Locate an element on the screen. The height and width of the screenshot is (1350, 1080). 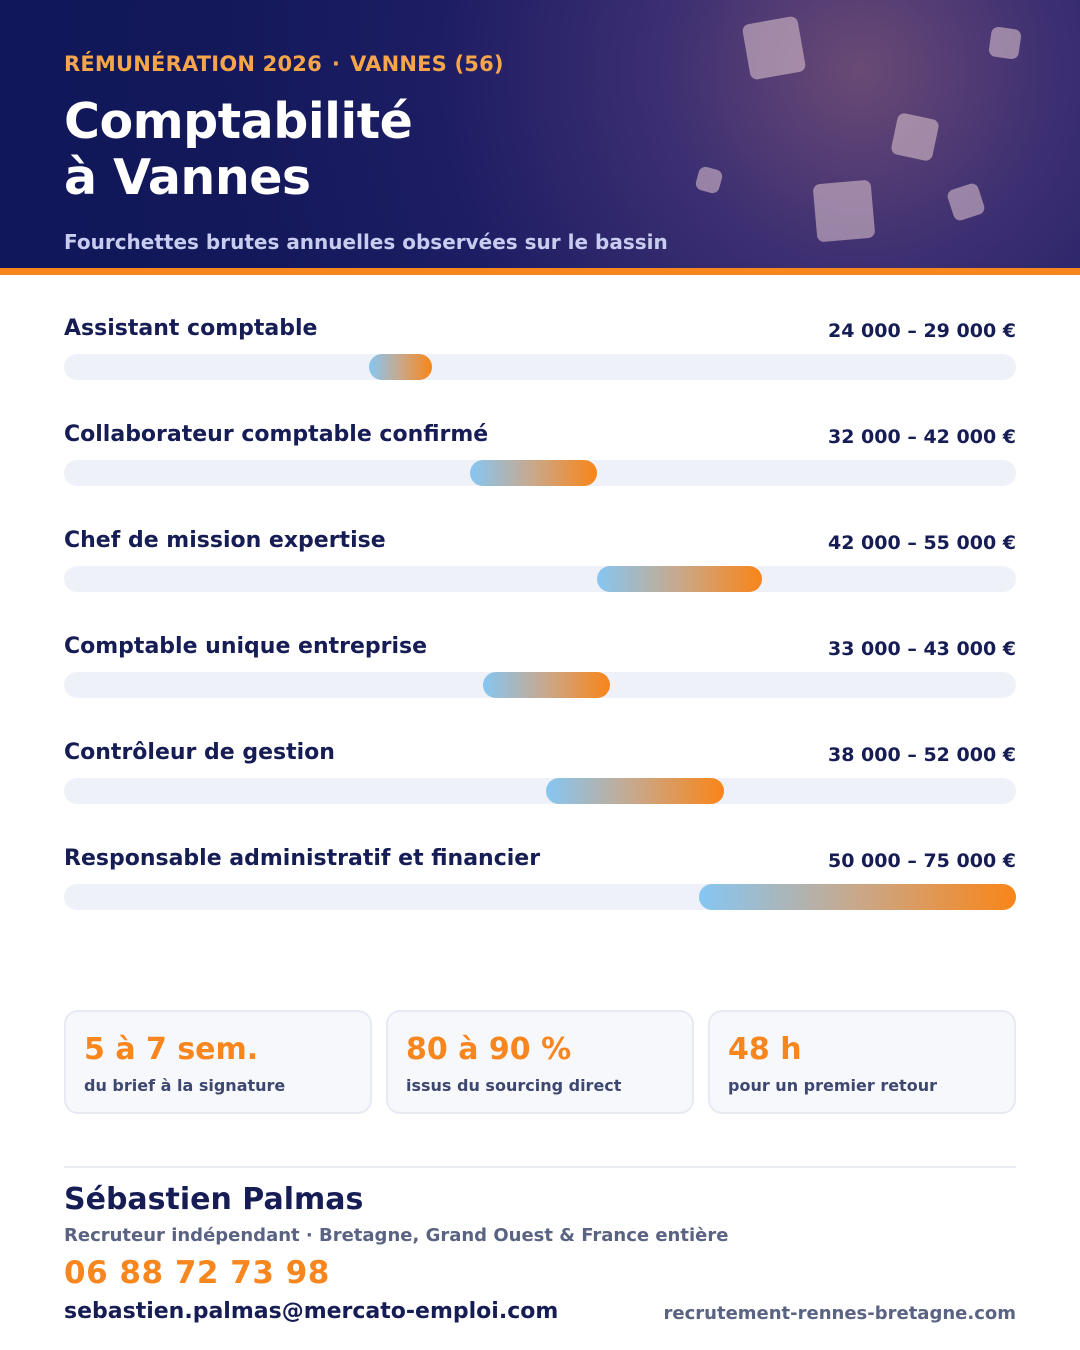
salary-range-label: 24 000 – 29 000 € is located at coordinates (922, 331).